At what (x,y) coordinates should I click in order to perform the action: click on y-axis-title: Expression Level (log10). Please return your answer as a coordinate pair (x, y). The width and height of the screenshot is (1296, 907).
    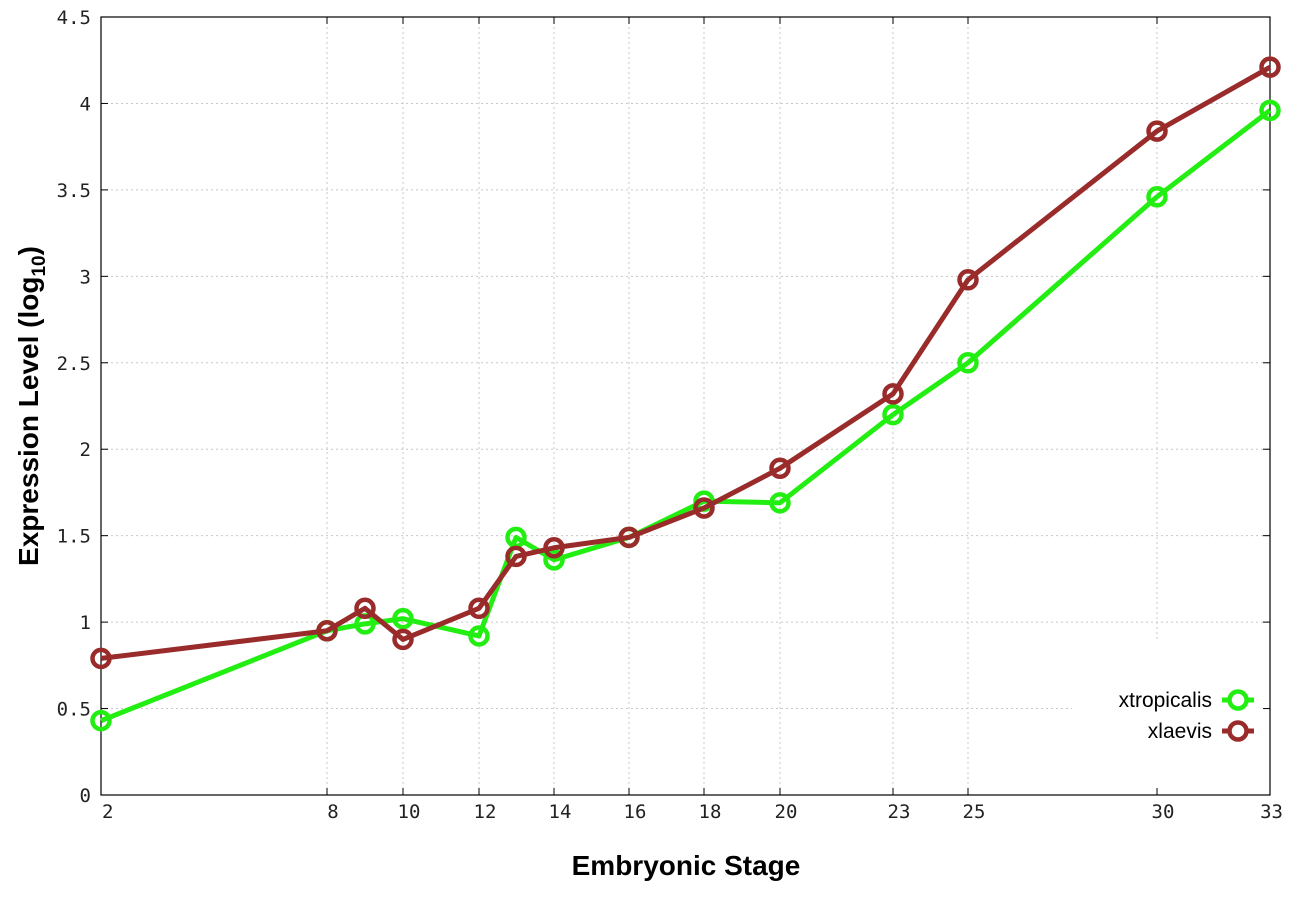
    Looking at the image, I should click on (31, 406).